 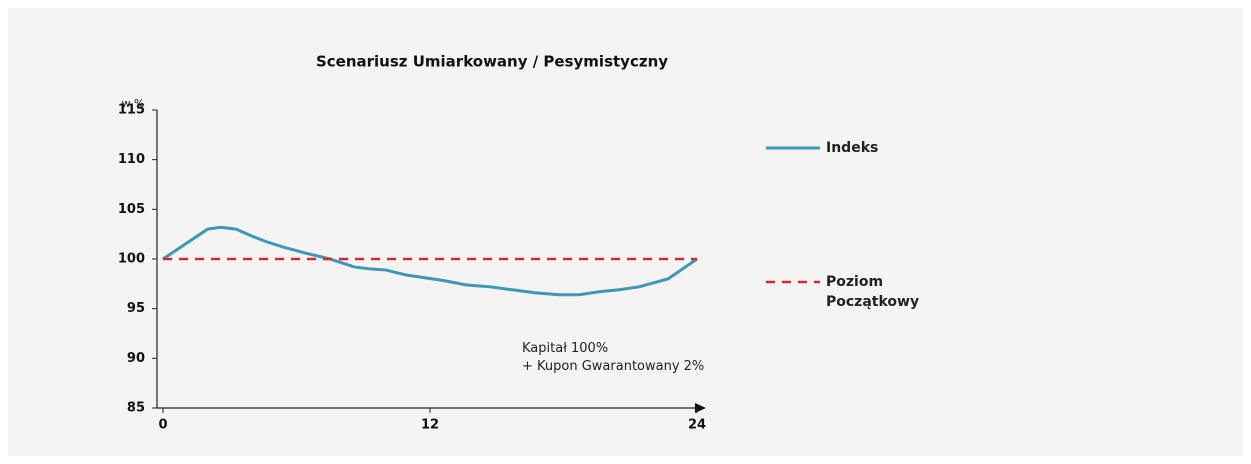 What do you see at coordinates (613, 357) in the screenshot?
I see `annotation: Kapitał 100% + Kupon Gwarantowany 2%` at bounding box center [613, 357].